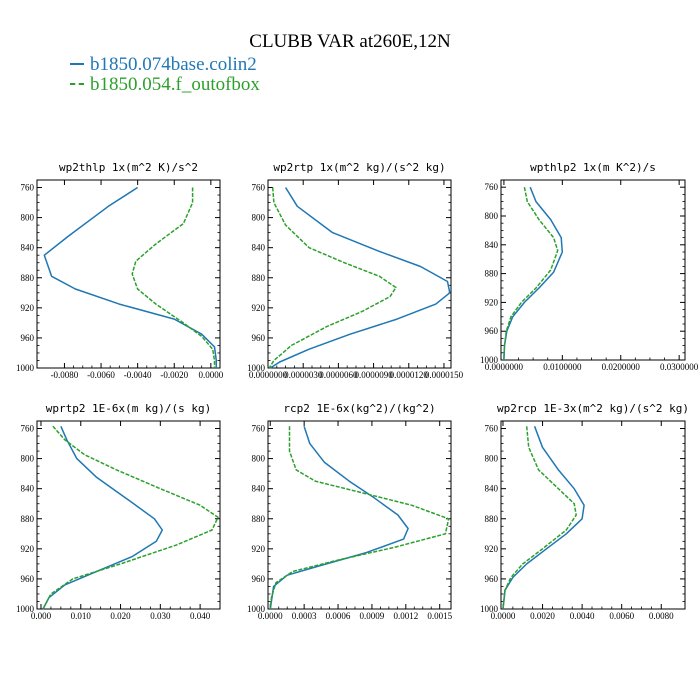  Describe the element at coordinates (200, 616) in the screenshot. I see `x-tick-label: 0.040` at that location.